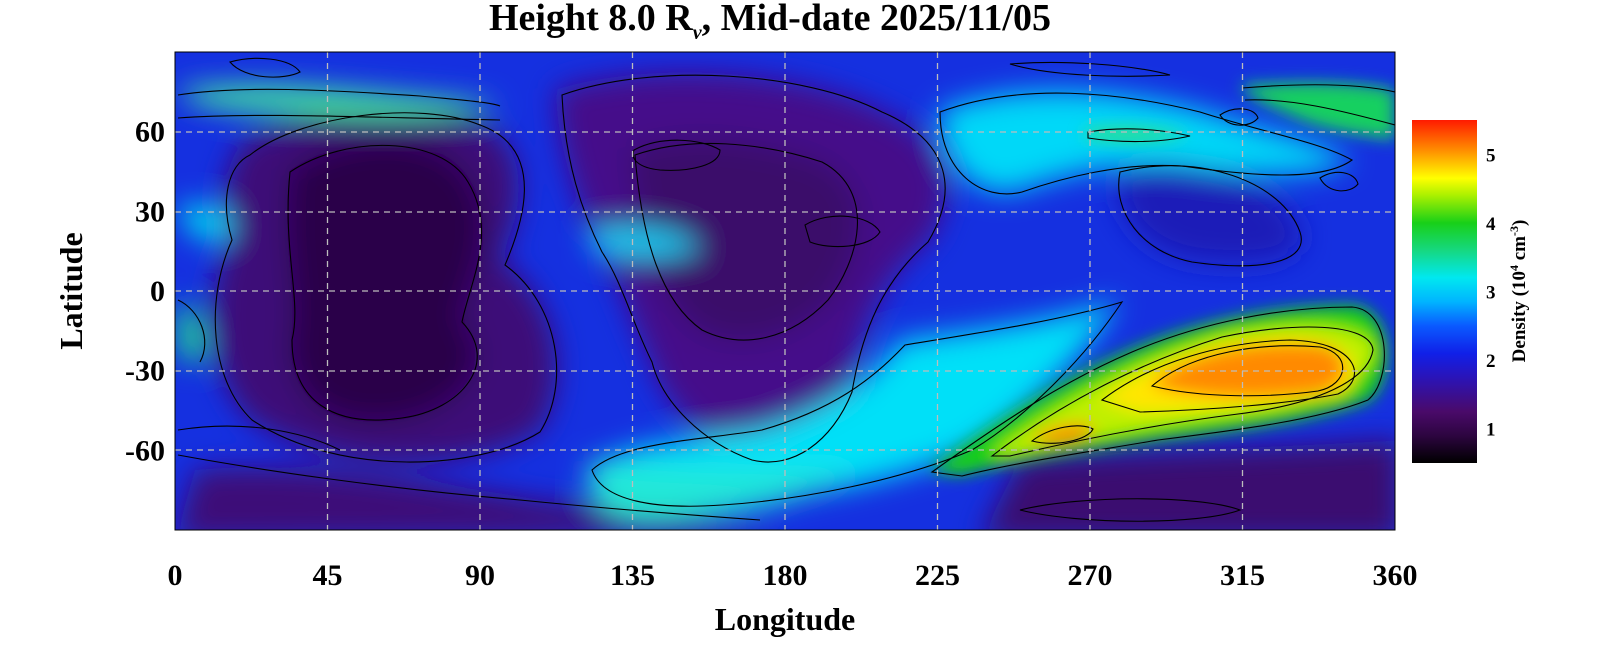 This screenshot has width=1600, height=660. I want to click on colorbar-tick-label: 3, so click(1491, 293).